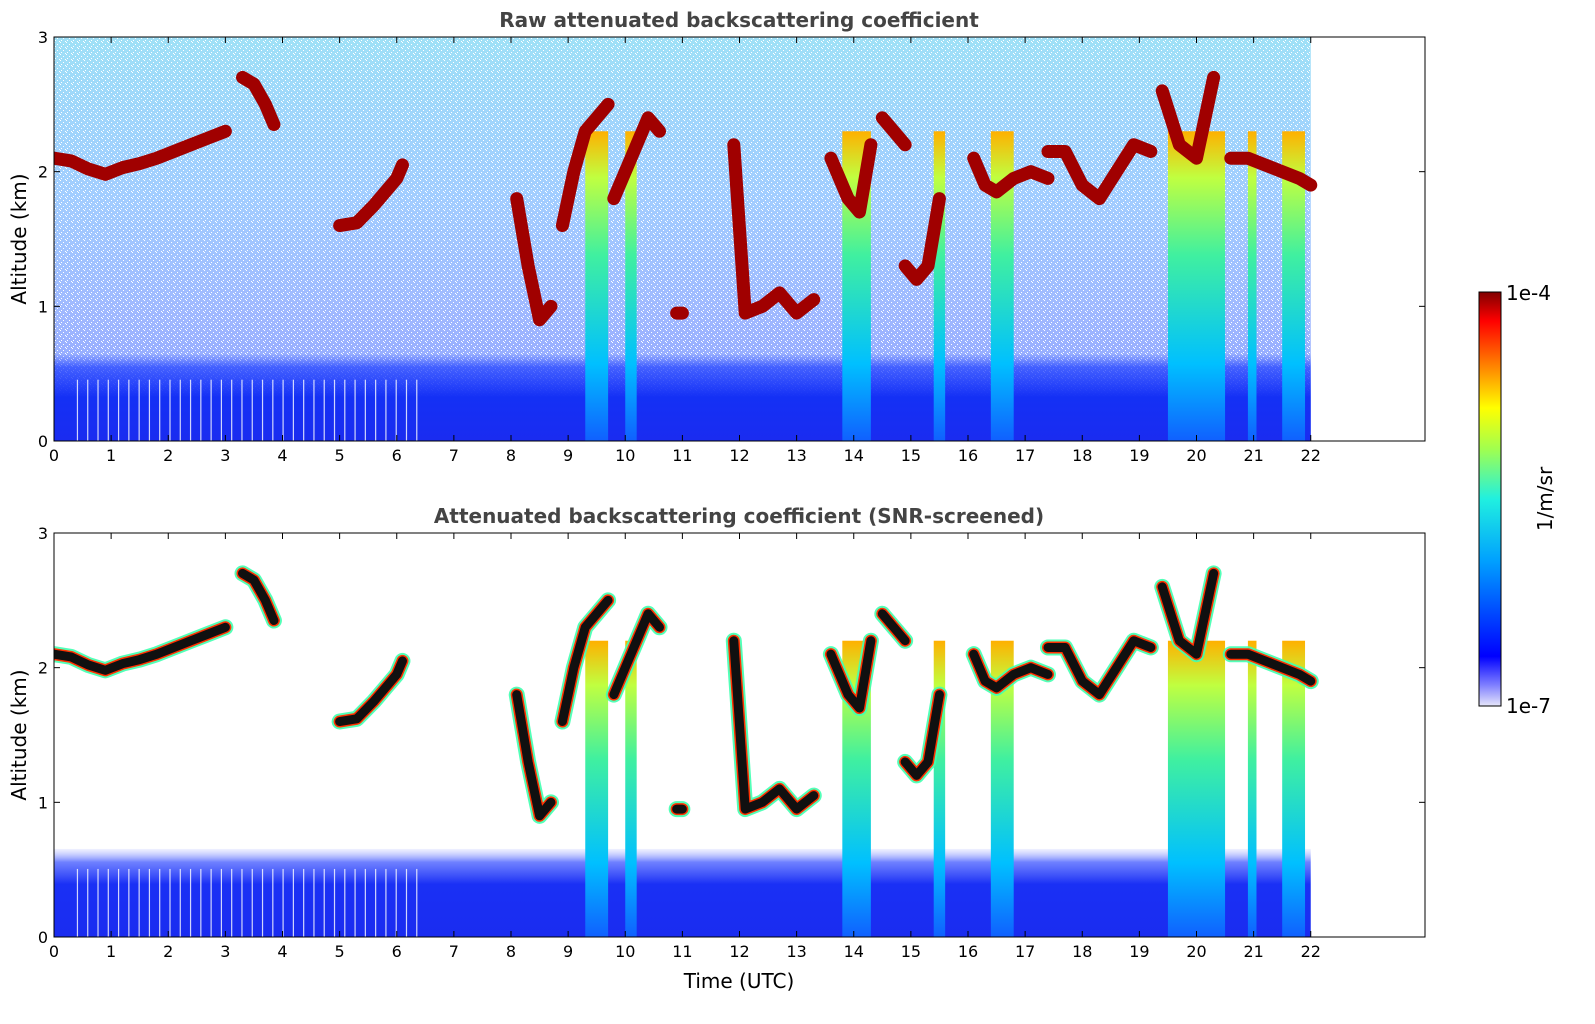 The width and height of the screenshot is (1595, 1024). Describe the element at coordinates (111, 455) in the screenshot. I see `x-tick-label: 1` at that location.